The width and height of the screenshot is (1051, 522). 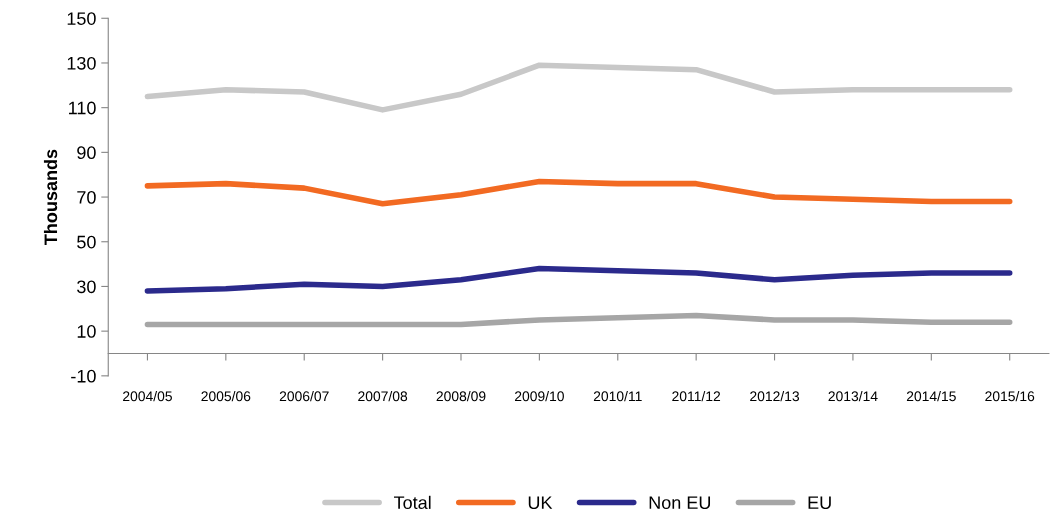 What do you see at coordinates (461, 396) in the screenshot?
I see `x-tick-label: 2008/09` at bounding box center [461, 396].